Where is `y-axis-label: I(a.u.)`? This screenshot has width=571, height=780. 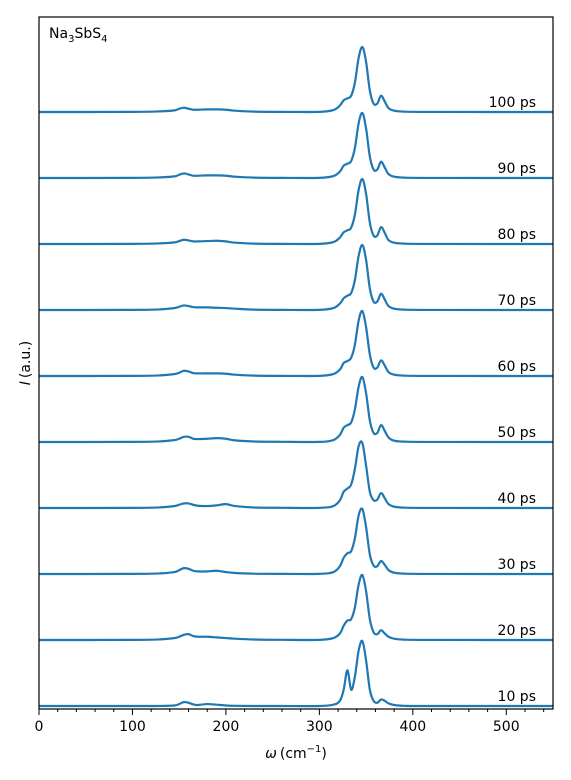 y-axis-label: I(a.u.) is located at coordinates (26, 363).